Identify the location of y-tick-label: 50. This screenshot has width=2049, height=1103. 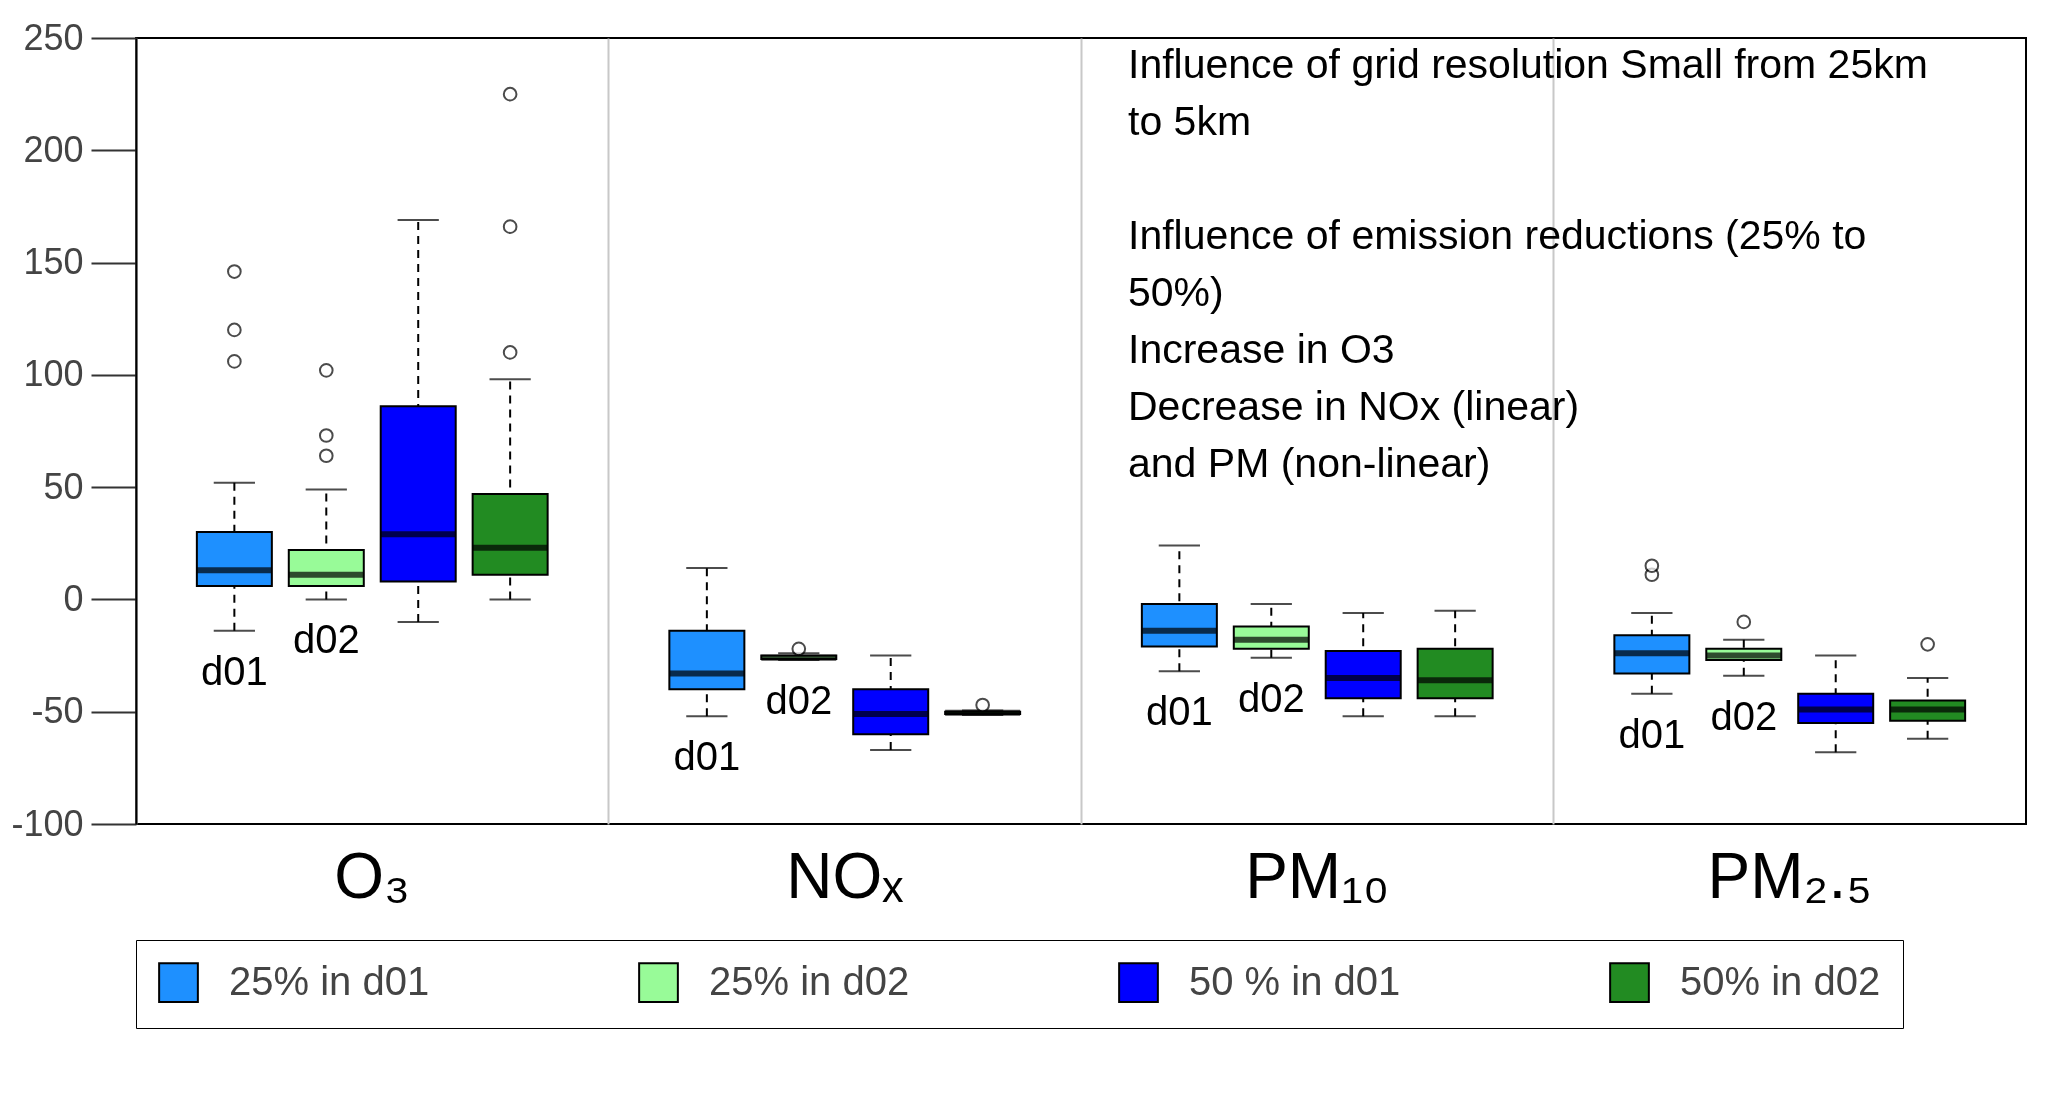
(63, 486).